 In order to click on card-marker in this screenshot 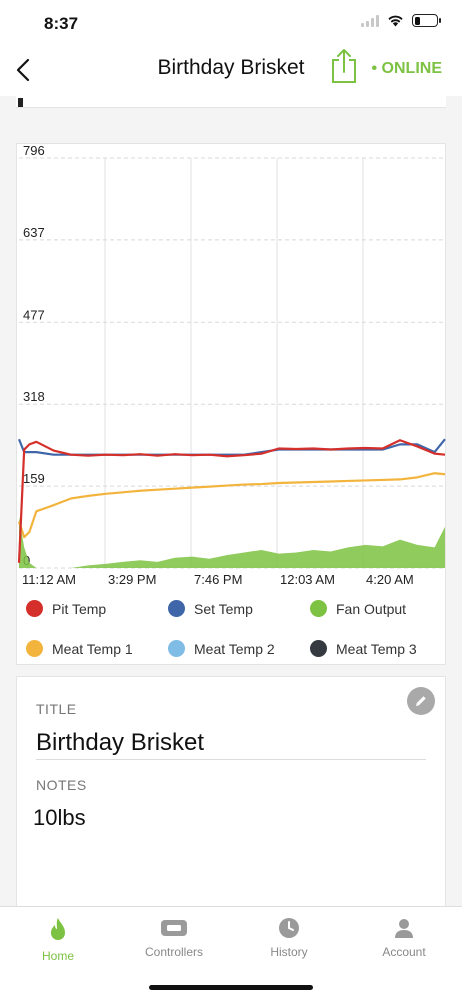, I will do `click(20, 102)`.